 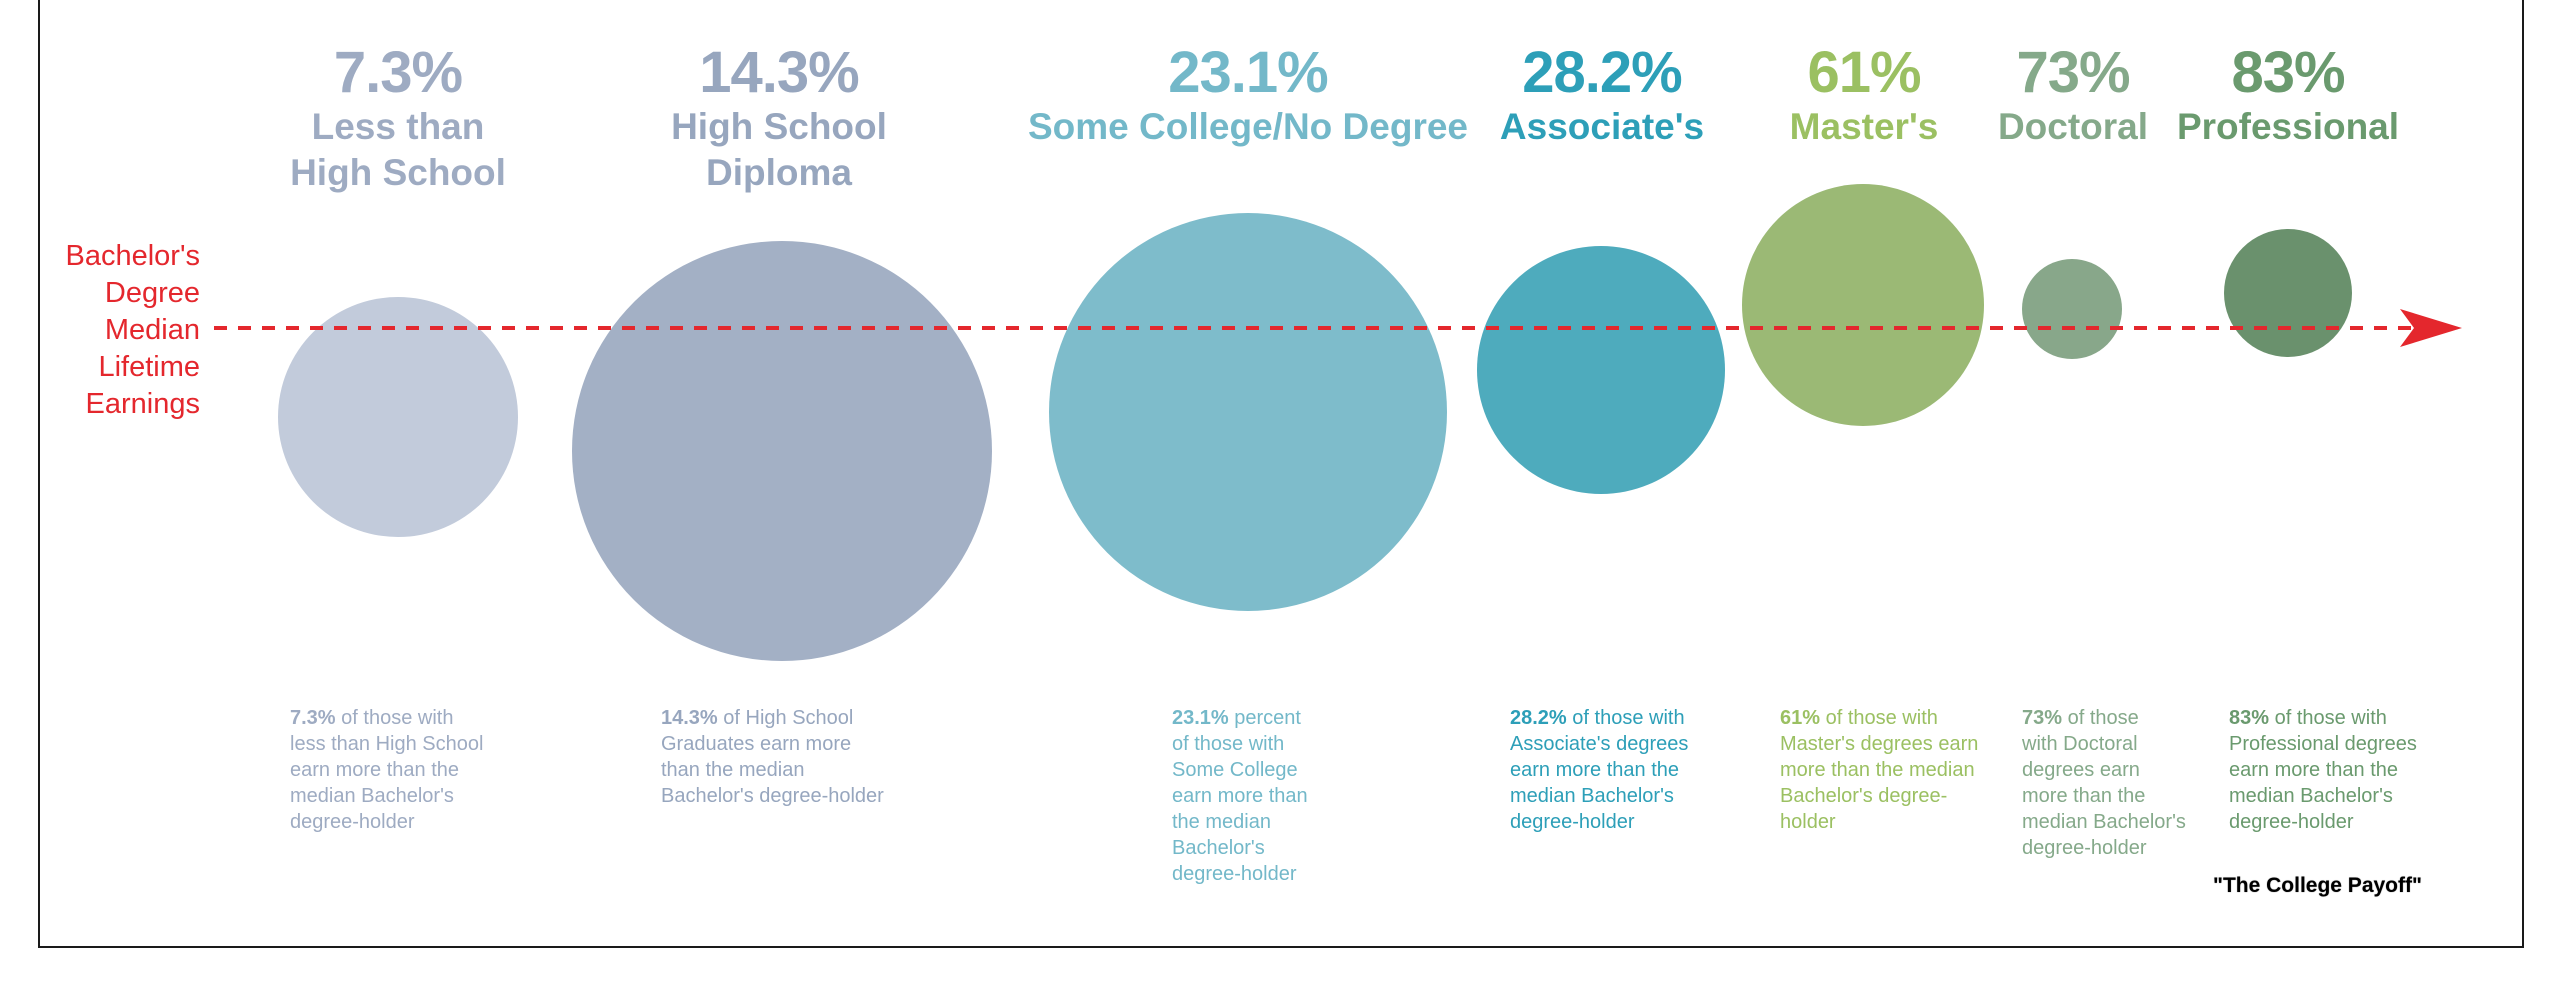 What do you see at coordinates (772, 796) in the screenshot?
I see `description-line: Bachelor's degree-holder` at bounding box center [772, 796].